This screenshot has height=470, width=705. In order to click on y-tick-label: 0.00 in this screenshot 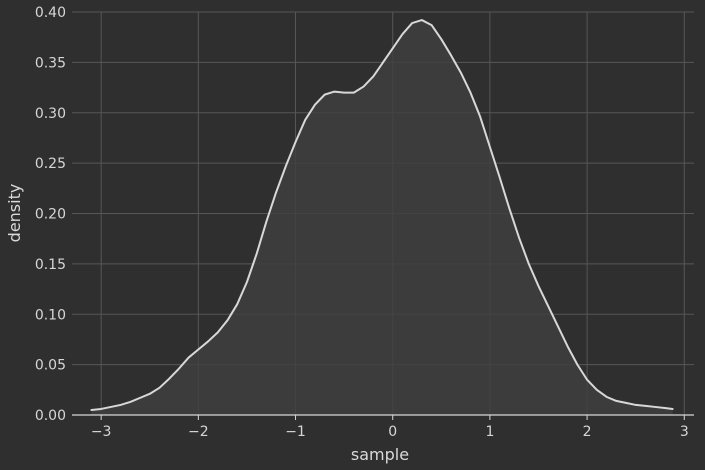, I will do `click(50, 416)`.